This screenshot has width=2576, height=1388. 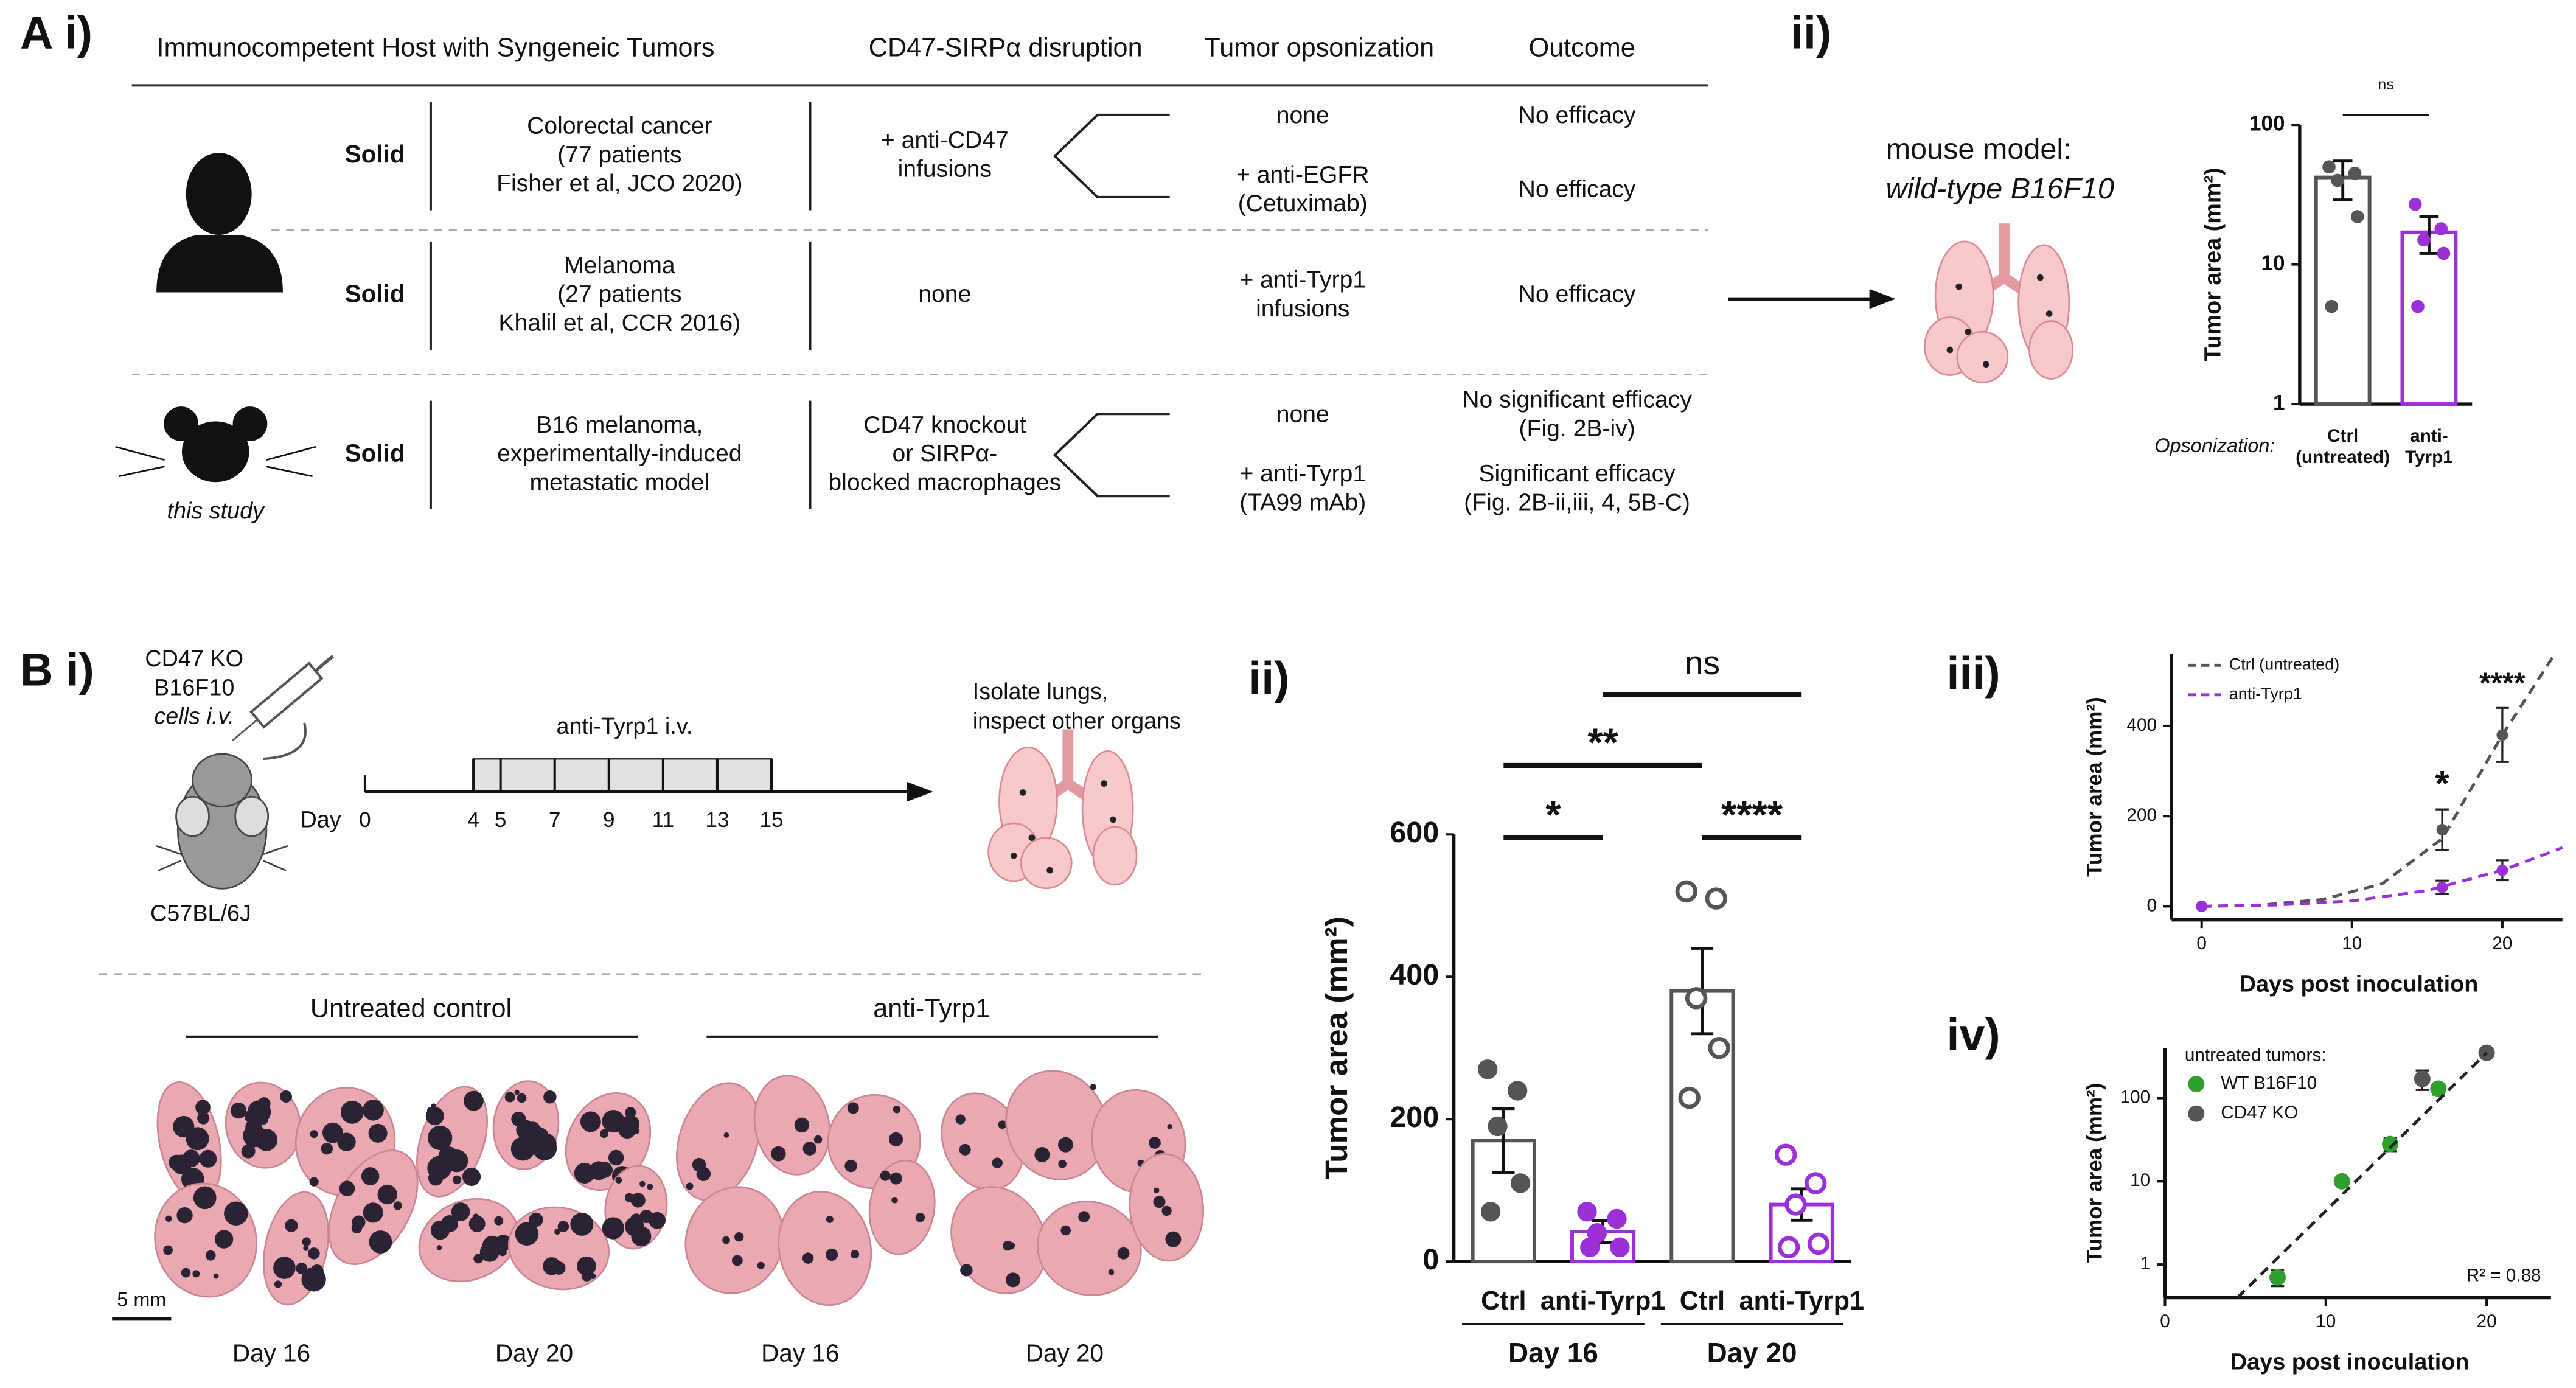 What do you see at coordinates (825, 1248) in the screenshot?
I see `lung-photo` at bounding box center [825, 1248].